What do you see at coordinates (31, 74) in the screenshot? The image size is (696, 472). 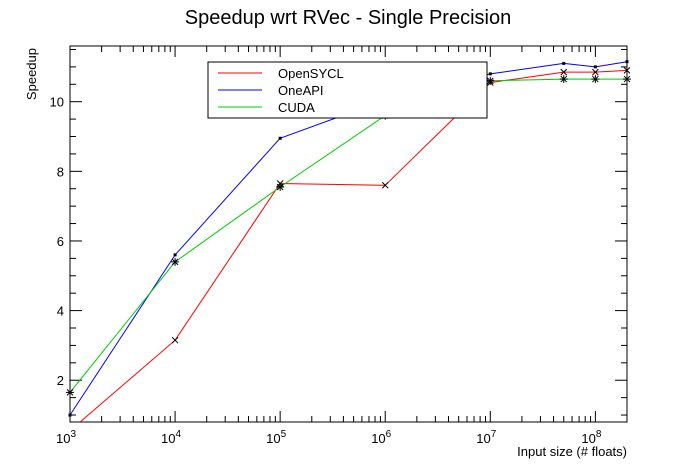 I see `y-axis-label: Speedup` at bounding box center [31, 74].